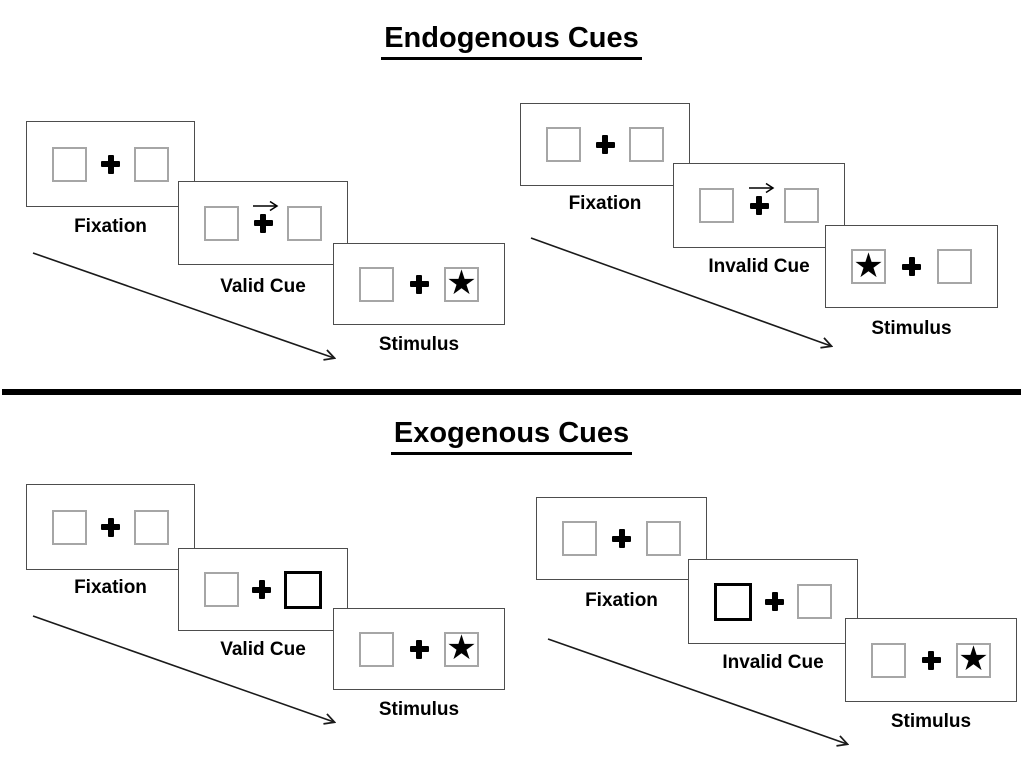  Describe the element at coordinates (773, 662) in the screenshot. I see `invalid-cue-label: Invalid Cue` at that location.